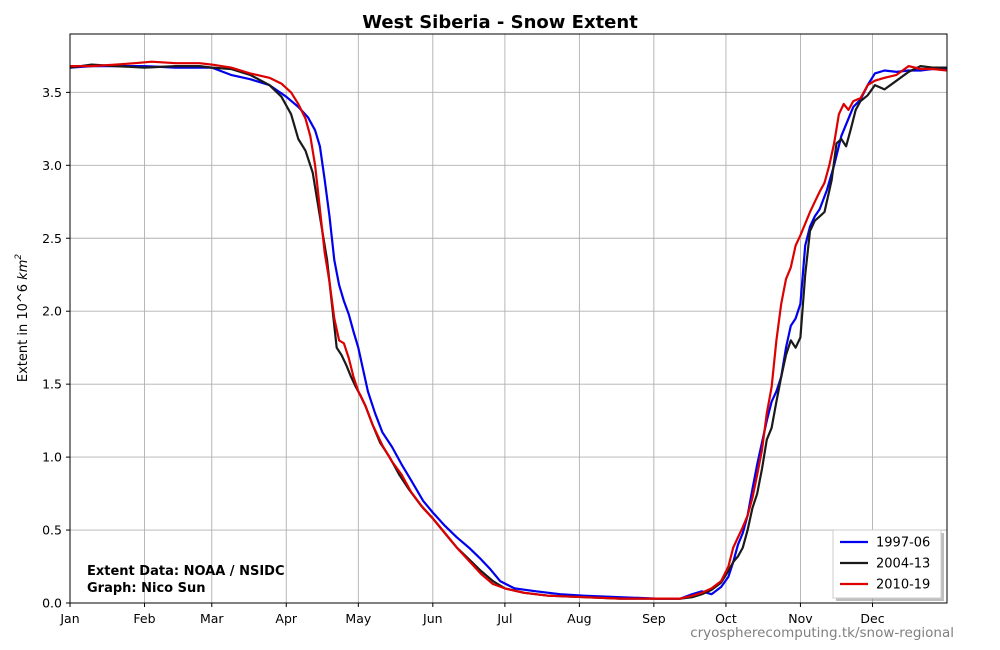 The width and height of the screenshot is (1000, 650). I want to click on x-axis: Jan Feb Mar Apr May Jun Jul Aug Sep Oct Nov Dec, so click(472, 614).